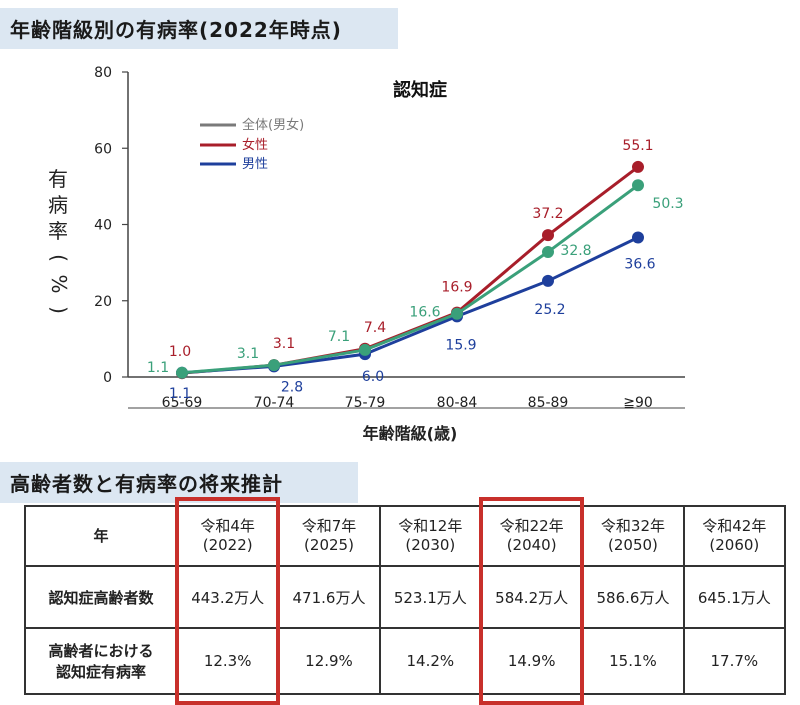 The image size is (800, 705). Describe the element at coordinates (101, 651) in the screenshot. I see `row-header-line: 高齢者における` at that location.